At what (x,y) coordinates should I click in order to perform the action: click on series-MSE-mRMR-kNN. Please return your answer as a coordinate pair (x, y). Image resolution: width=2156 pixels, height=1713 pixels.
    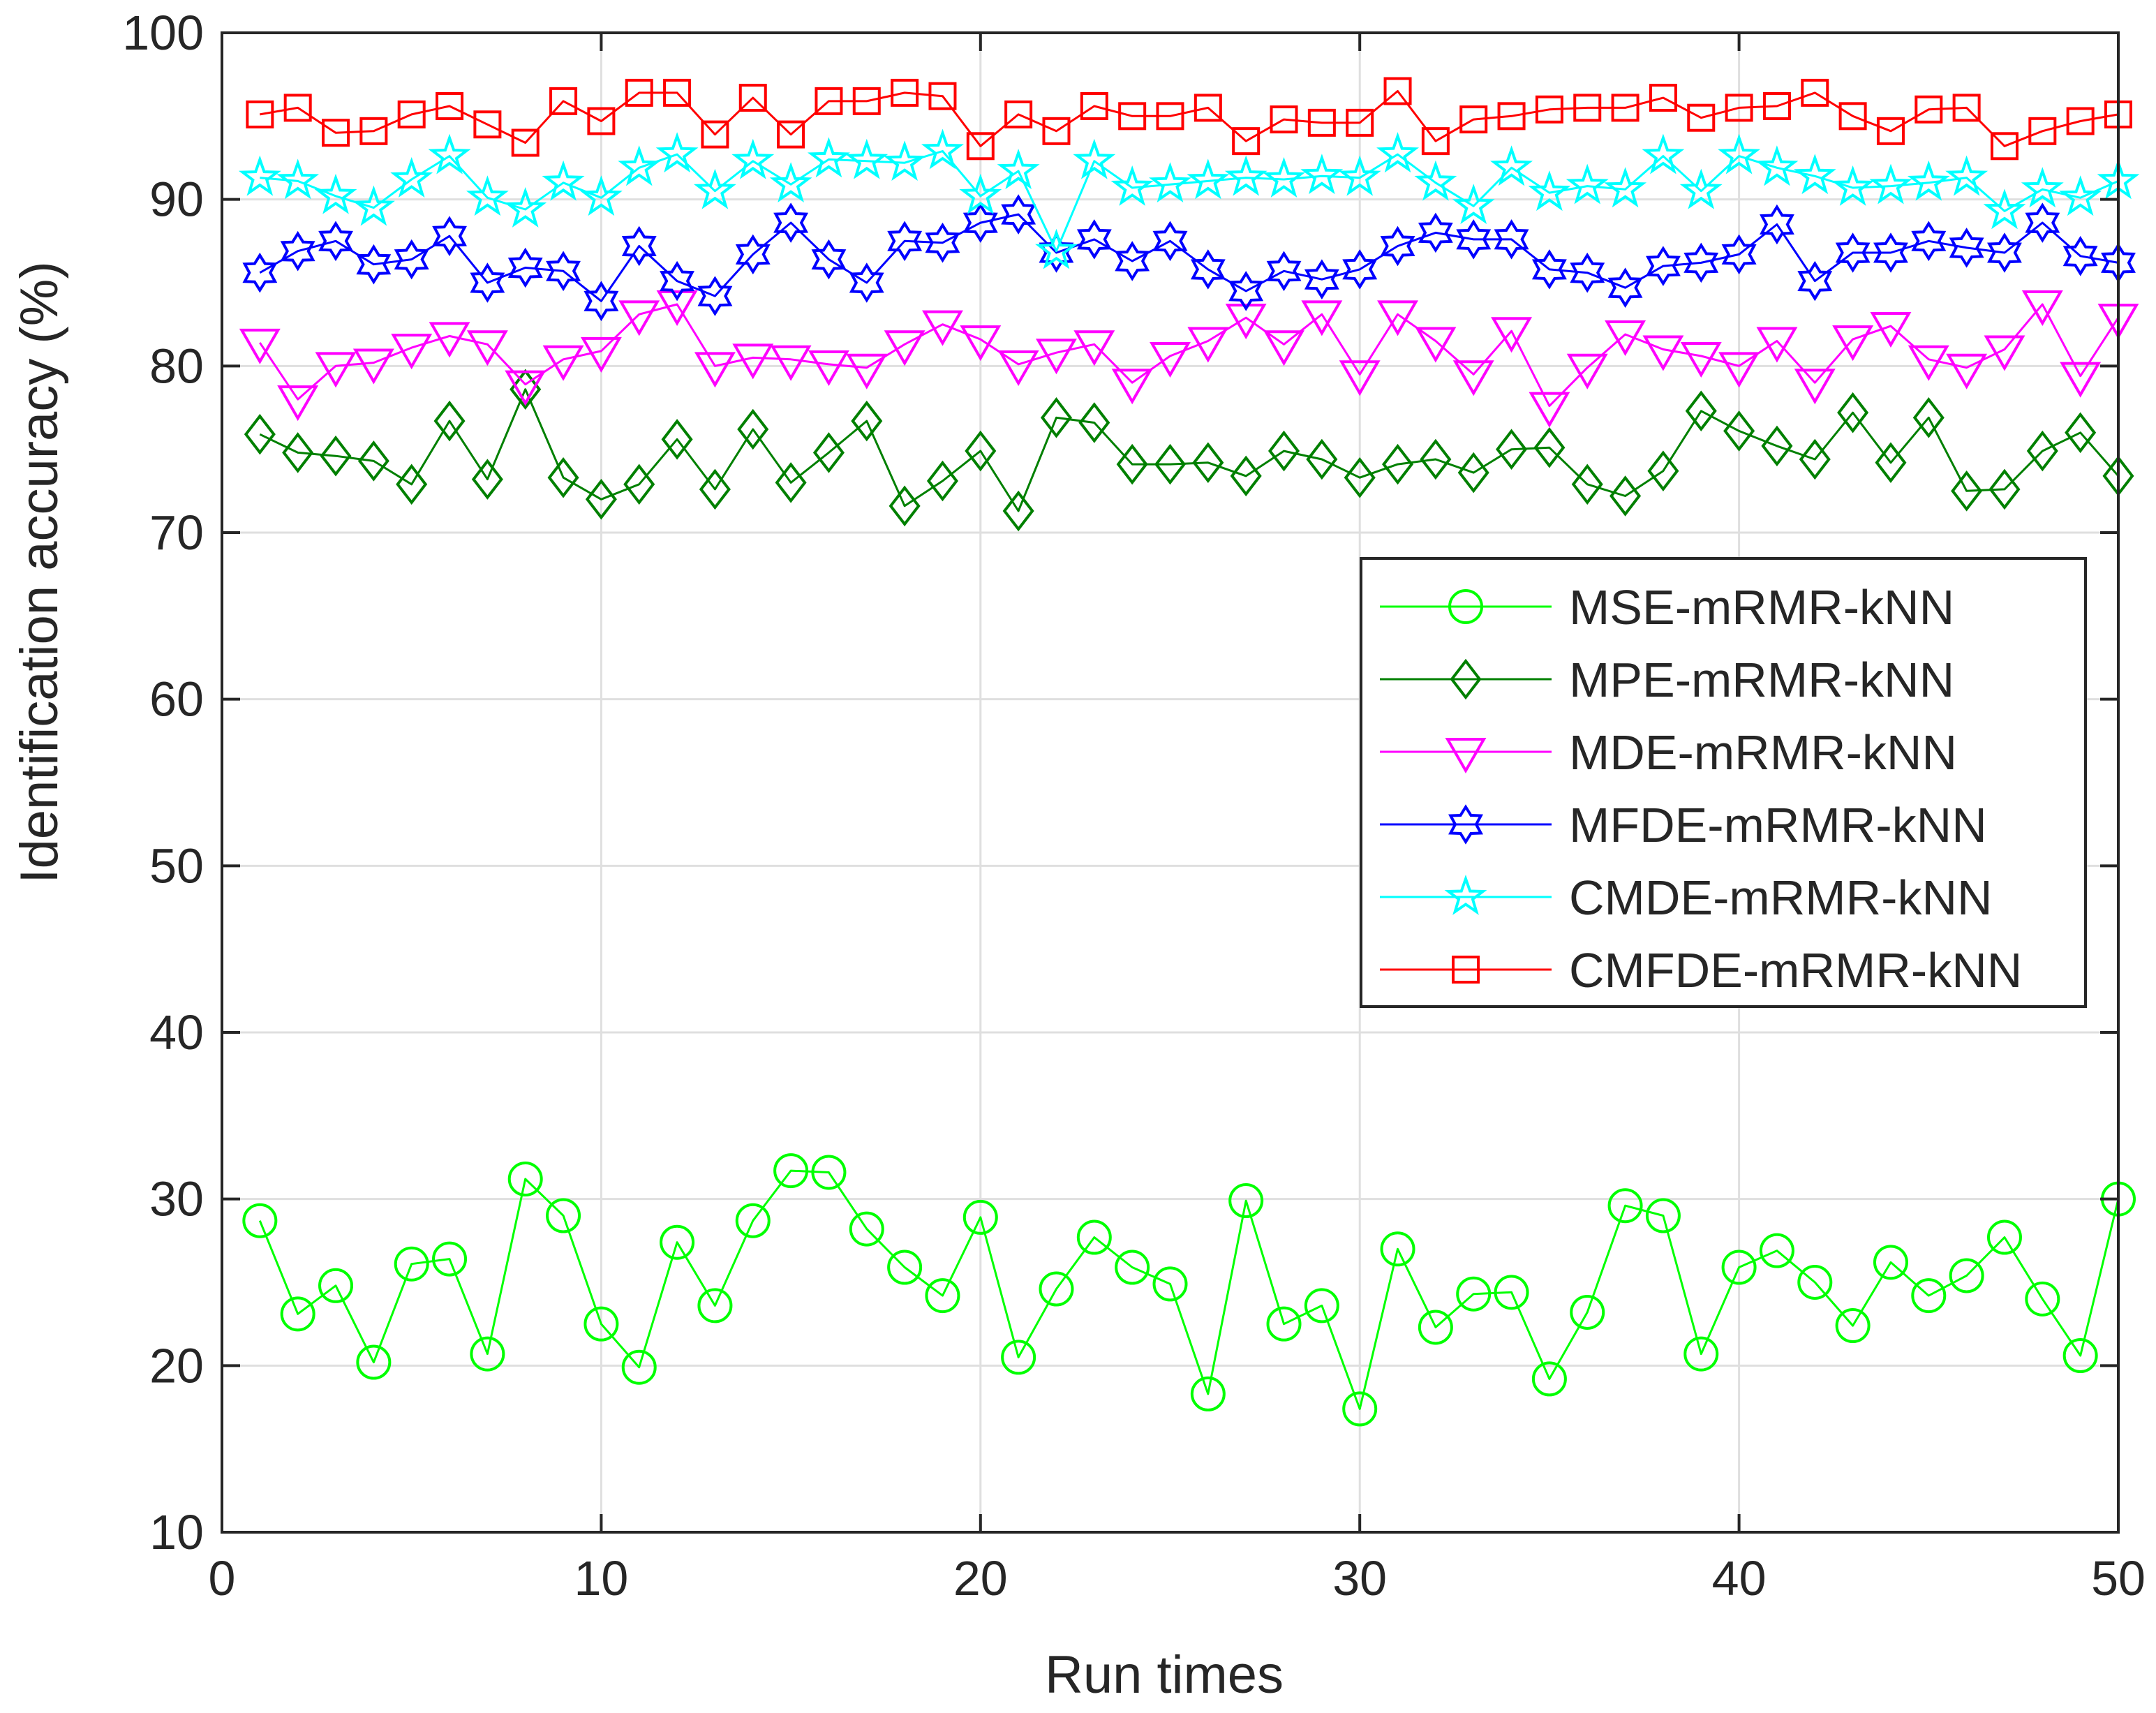
    Looking at the image, I should click on (1189, 1290).